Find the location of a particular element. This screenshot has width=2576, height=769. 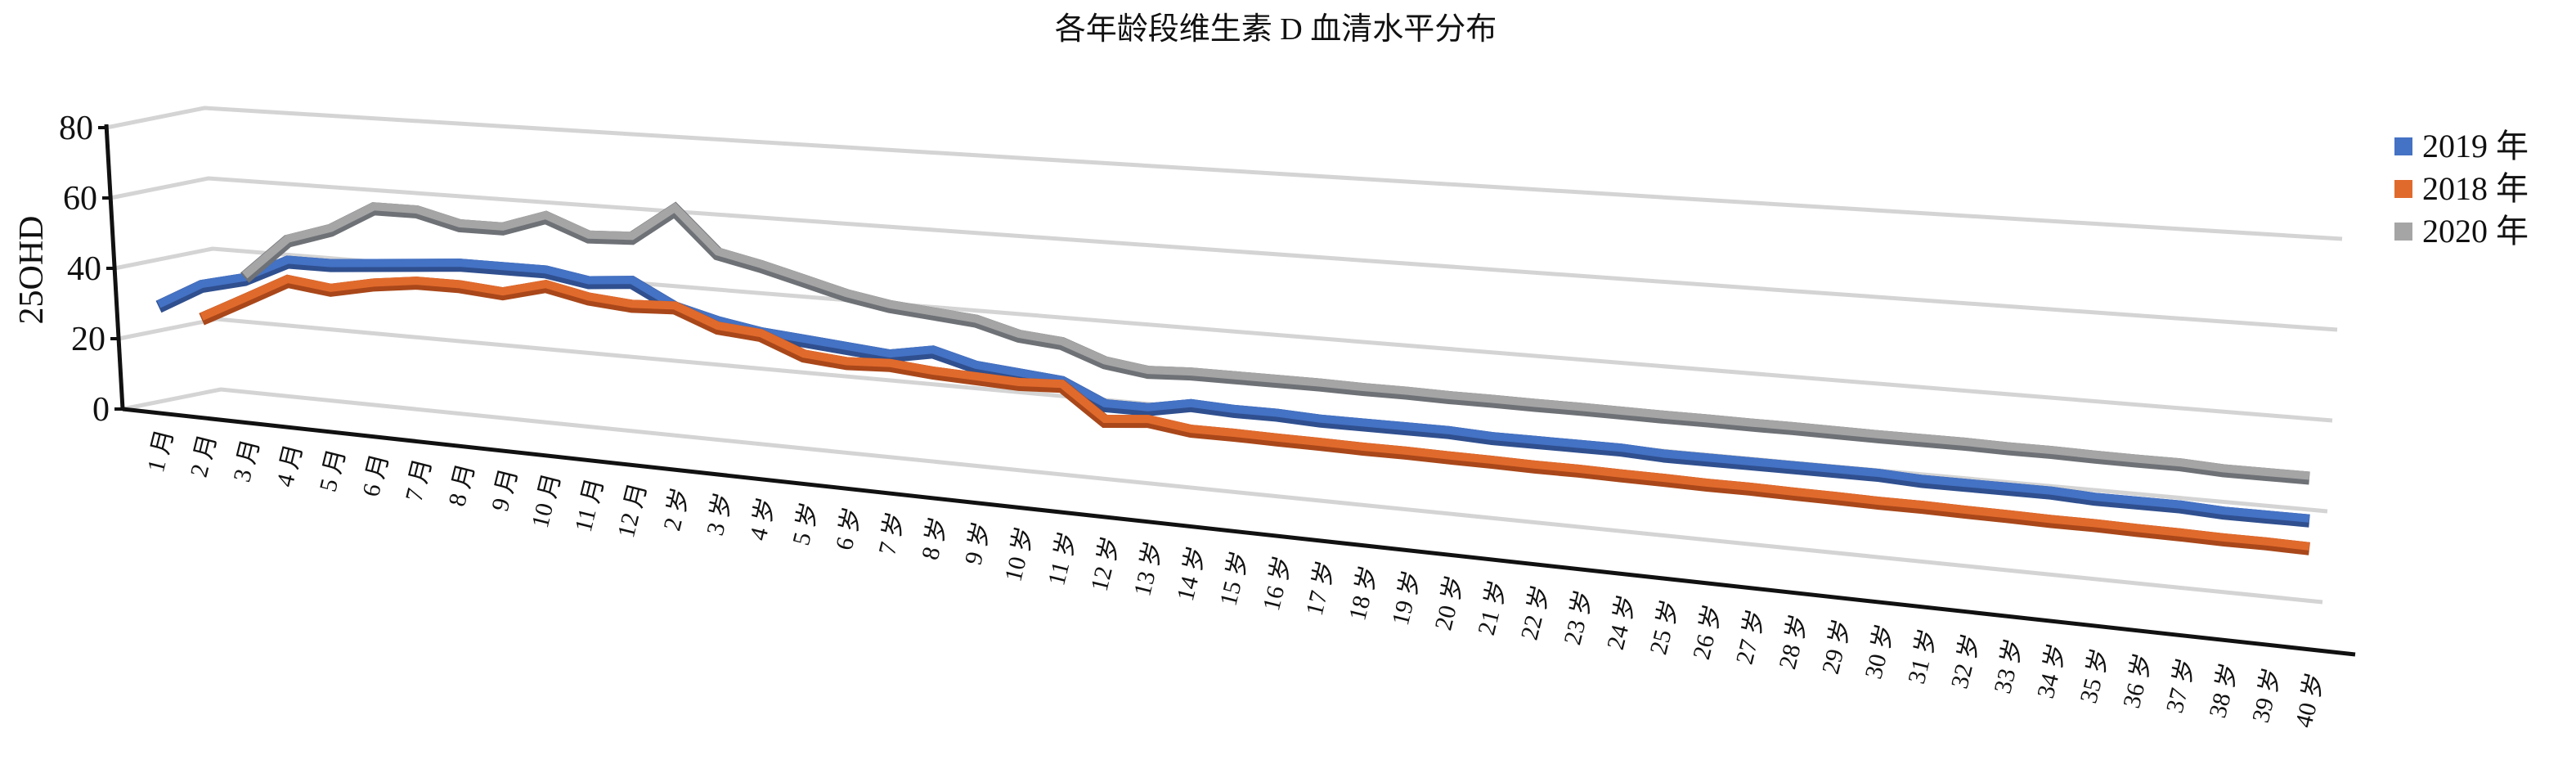

x-tick-label: 22 岁 is located at coordinates (1535, 612).